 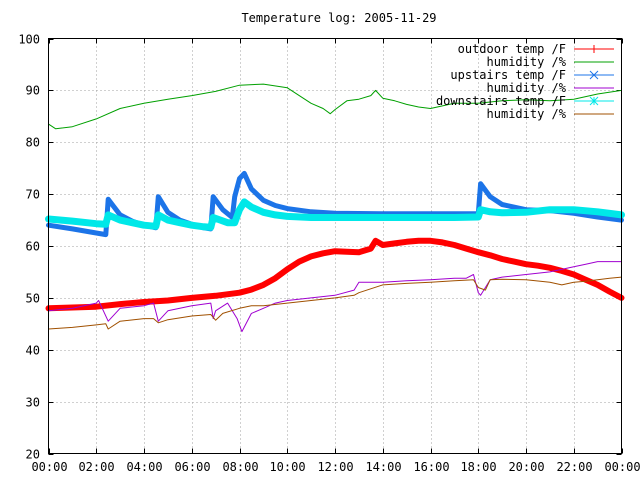 I want to click on y-tick-label: 20, so click(x=33, y=455).